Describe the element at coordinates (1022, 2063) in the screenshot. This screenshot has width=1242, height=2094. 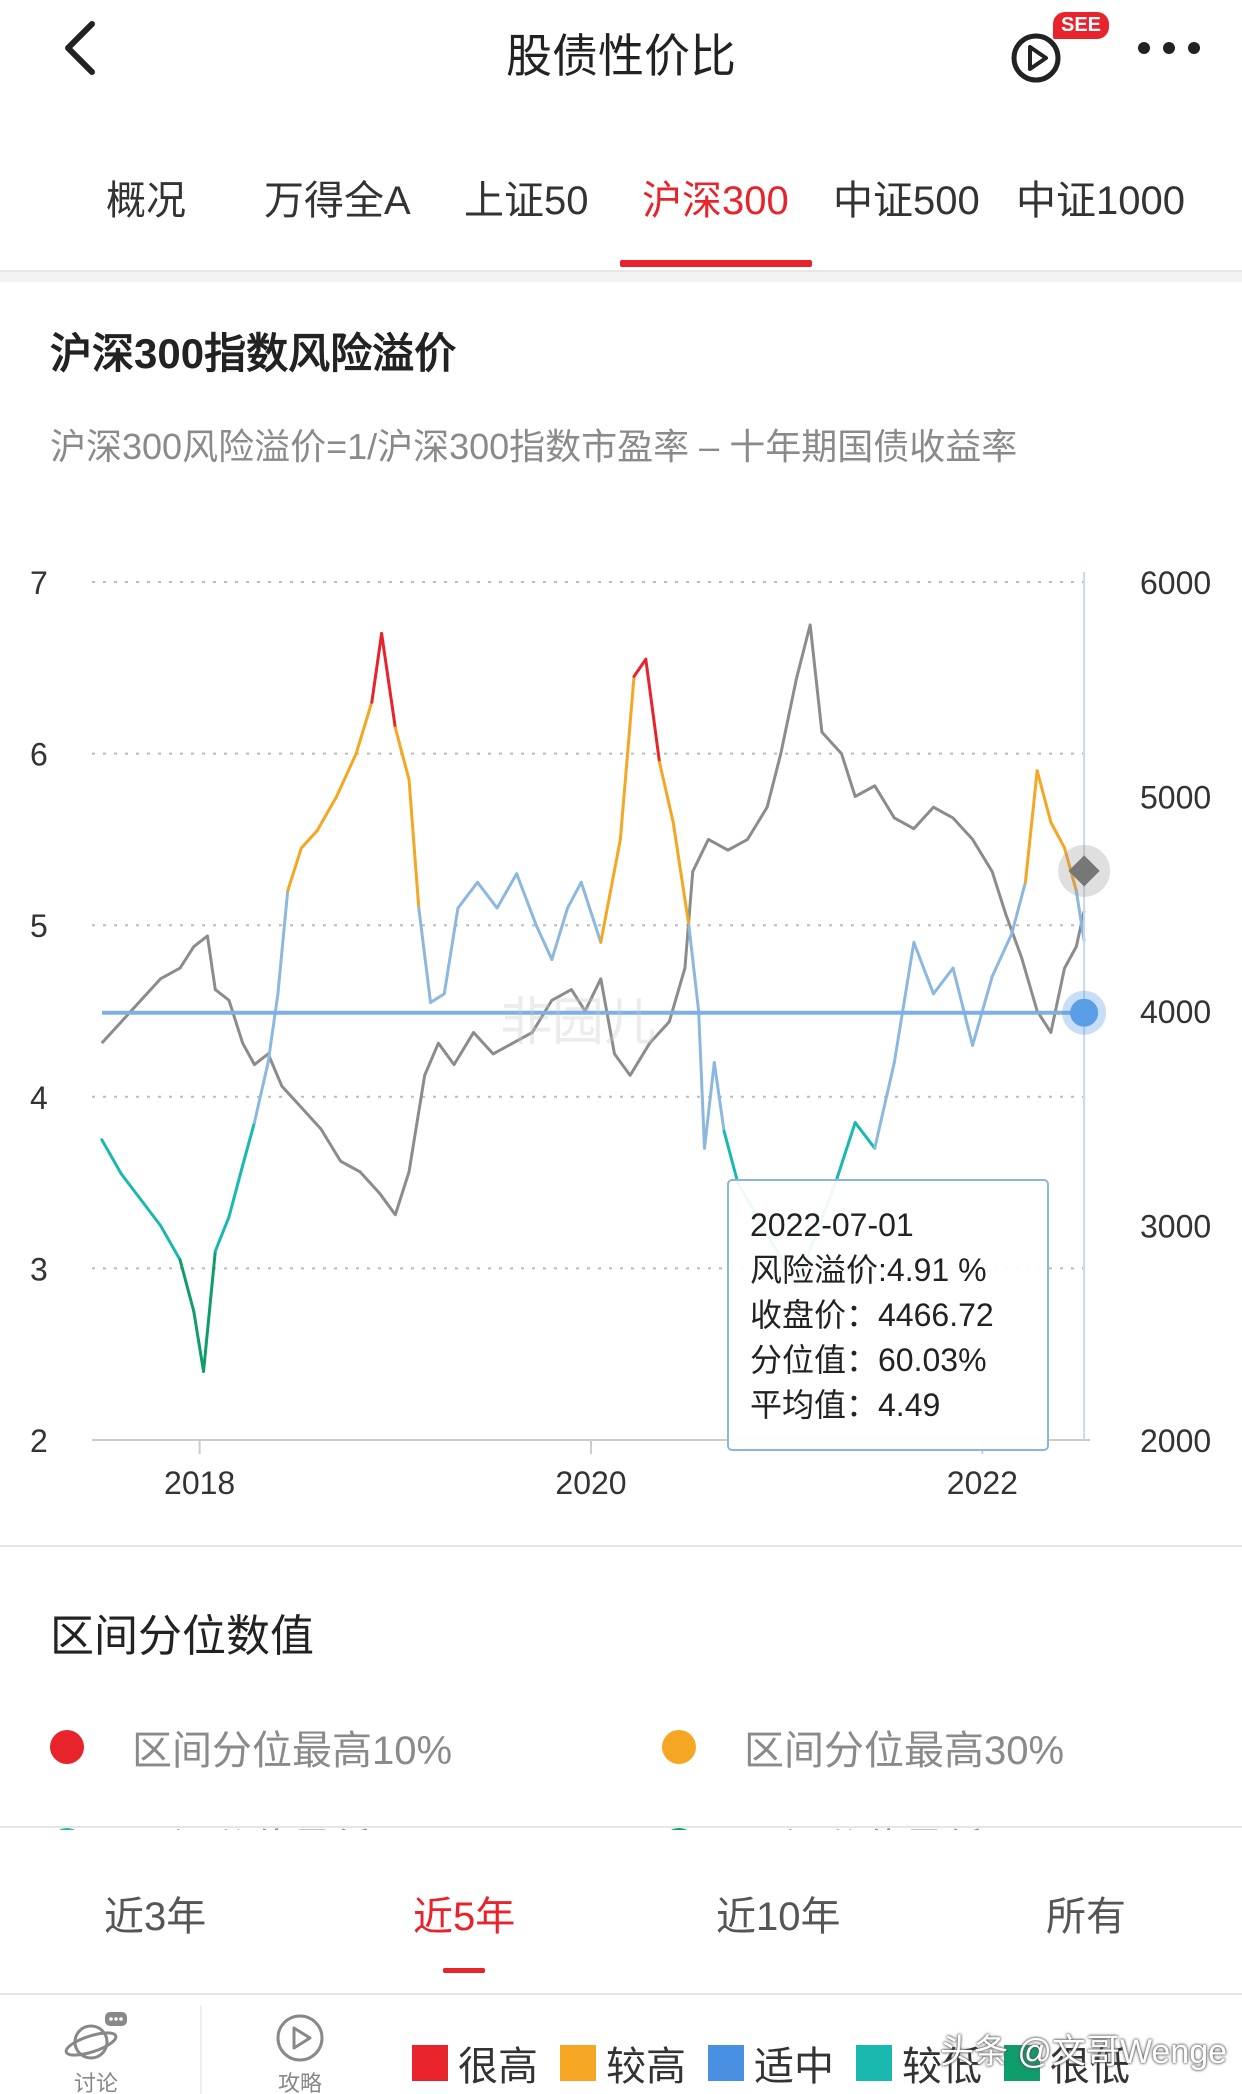
I see `green-swatch-icon` at that location.